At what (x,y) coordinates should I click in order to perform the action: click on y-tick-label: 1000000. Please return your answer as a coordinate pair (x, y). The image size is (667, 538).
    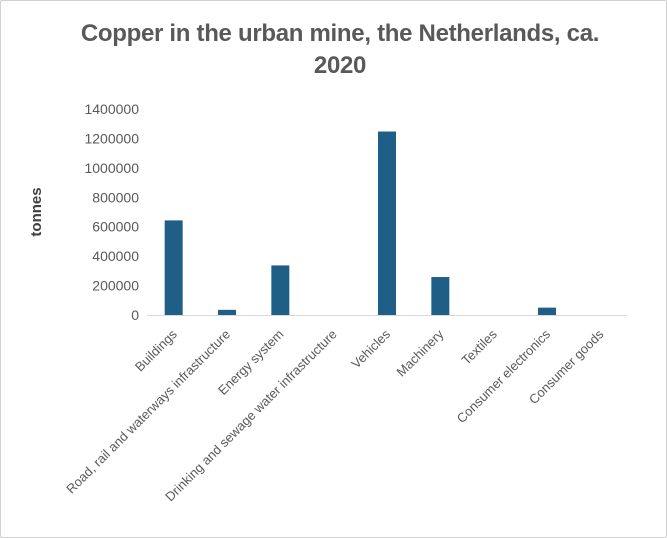
    Looking at the image, I should click on (111, 168).